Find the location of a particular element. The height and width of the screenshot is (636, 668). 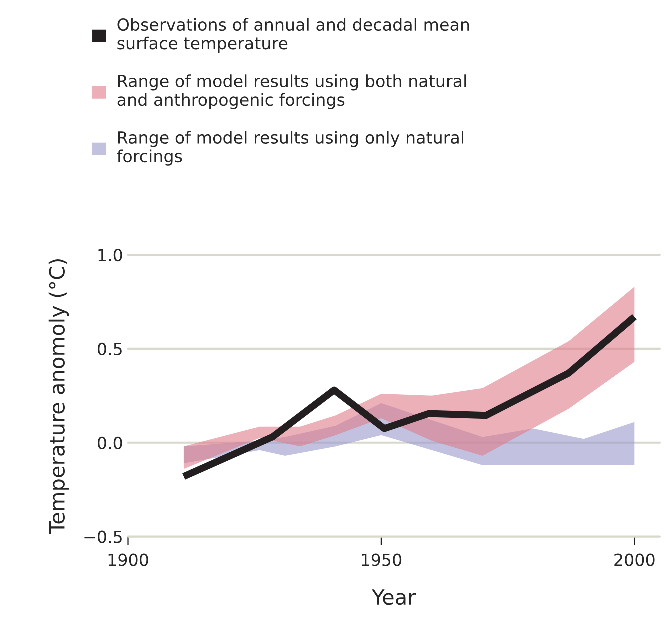

y-tick-label: −0.5 is located at coordinates (103, 537).